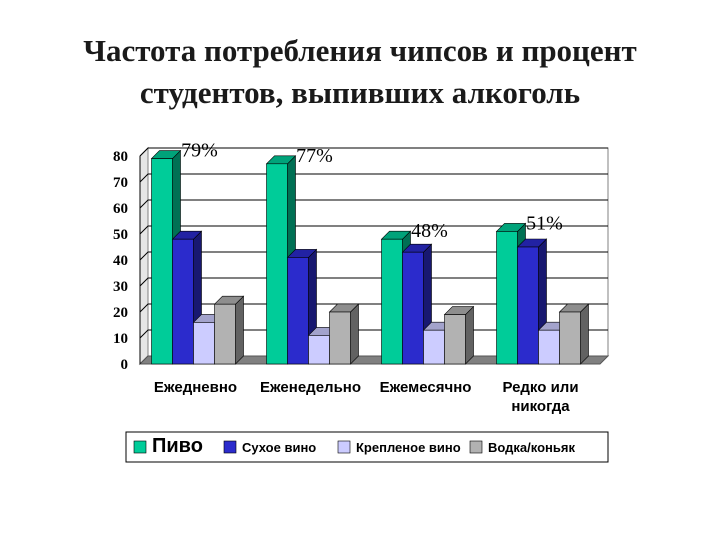 The image size is (720, 540). What do you see at coordinates (120, 261) in the screenshot?
I see `y-tick-label: 40` at bounding box center [120, 261].